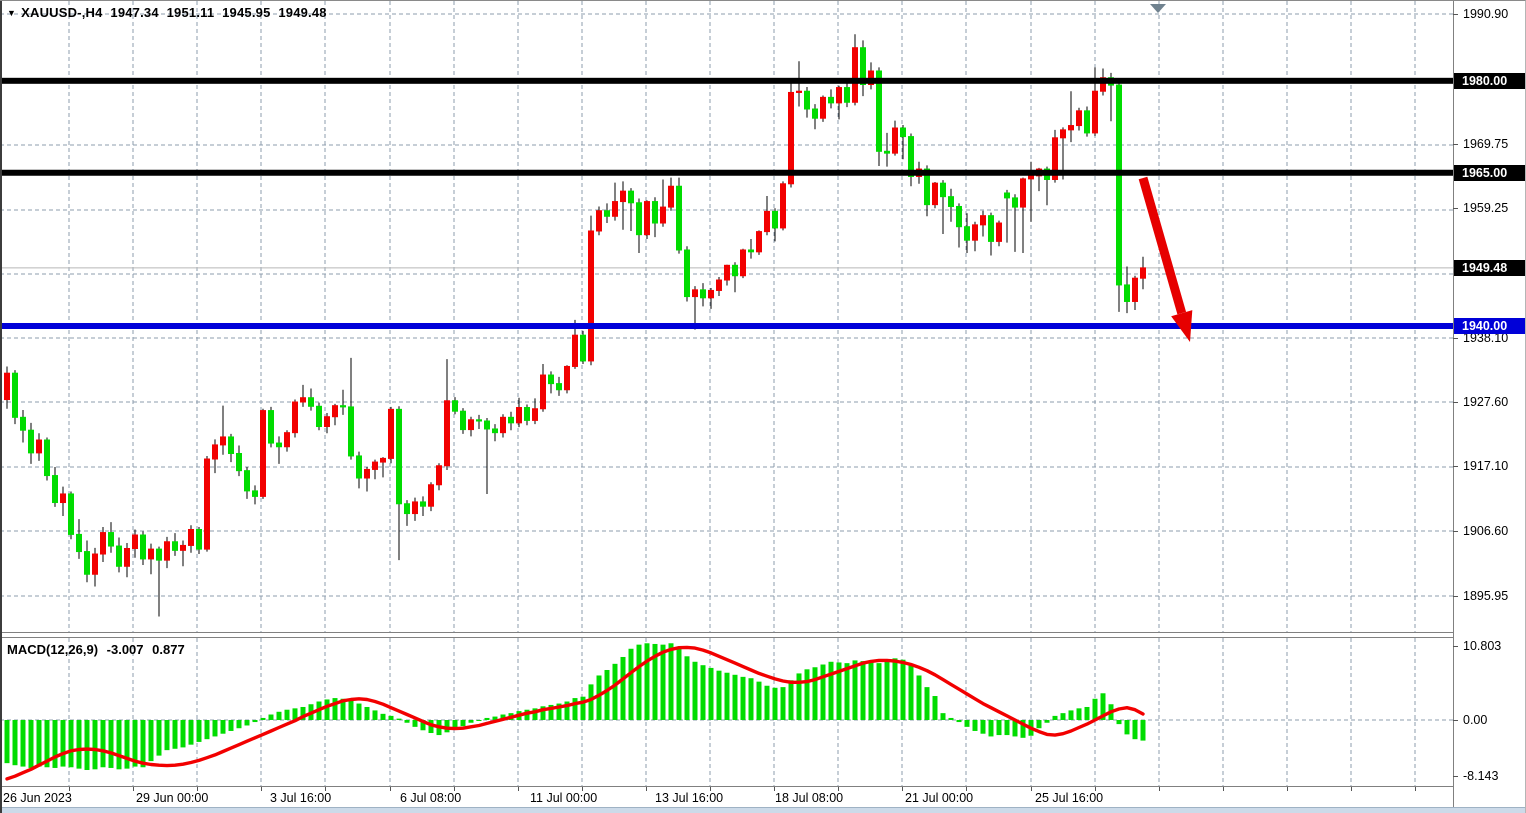 The height and width of the screenshot is (813, 1526). What do you see at coordinates (1158, 8) in the screenshot?
I see `scroll-marker-icon` at bounding box center [1158, 8].